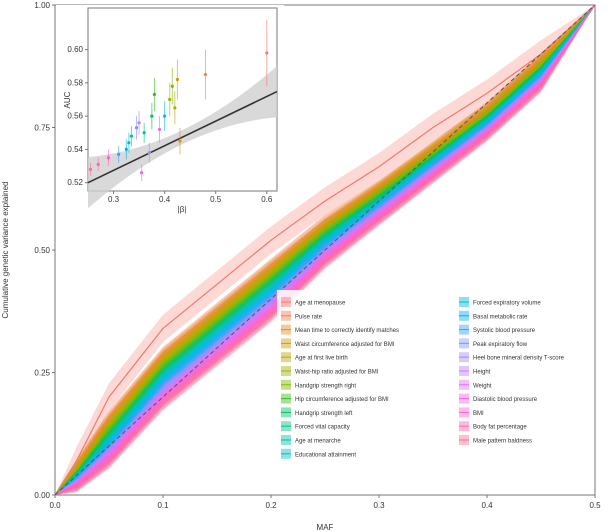 The width and height of the screenshot is (614, 532). Describe the element at coordinates (342, 400) in the screenshot. I see `legend-label: Hip circumference adjusted for BMI` at that location.